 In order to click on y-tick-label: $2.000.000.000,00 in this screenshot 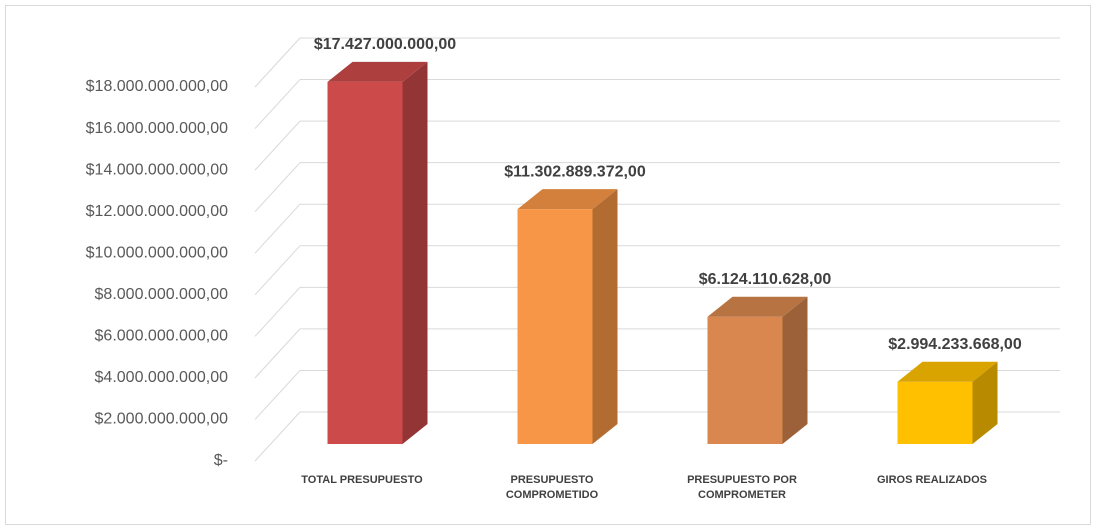, I will do `click(162, 419)`.